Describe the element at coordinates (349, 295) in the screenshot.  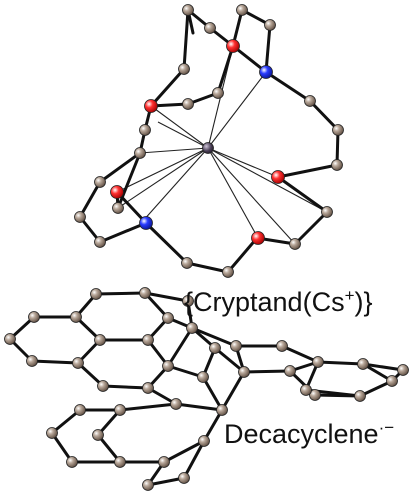
I see `cation-charge-text: +` at that location.